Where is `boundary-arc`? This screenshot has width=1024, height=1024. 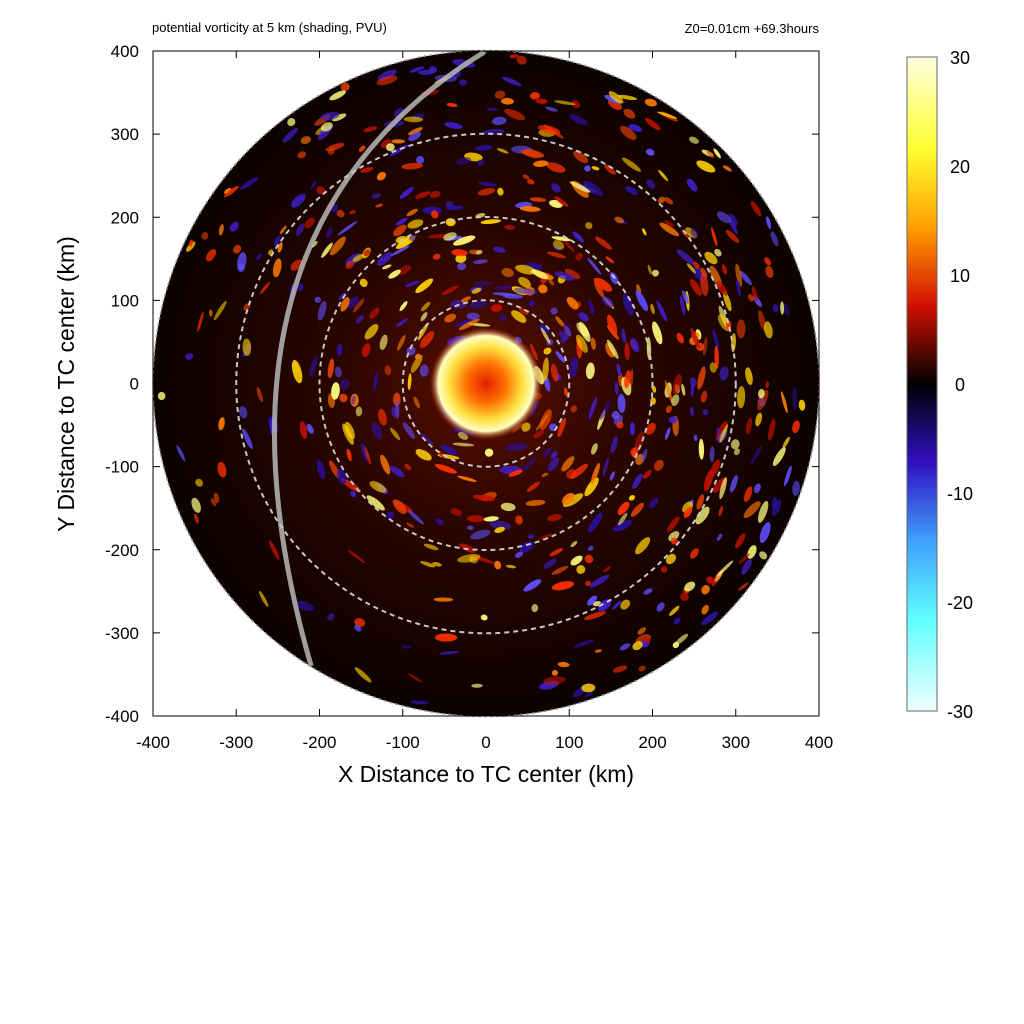
boundary-arc is located at coordinates (379, 358).